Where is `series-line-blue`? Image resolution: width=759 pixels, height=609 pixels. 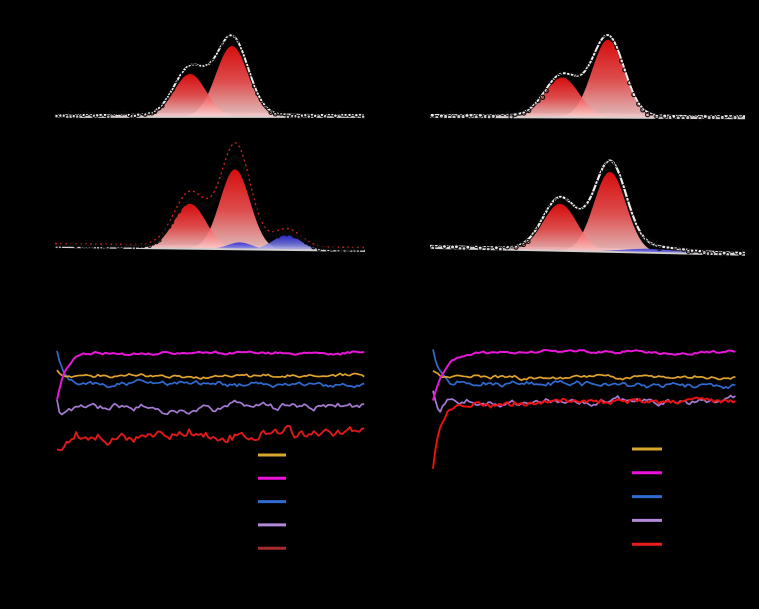 series-line-blue is located at coordinates (584, 369).